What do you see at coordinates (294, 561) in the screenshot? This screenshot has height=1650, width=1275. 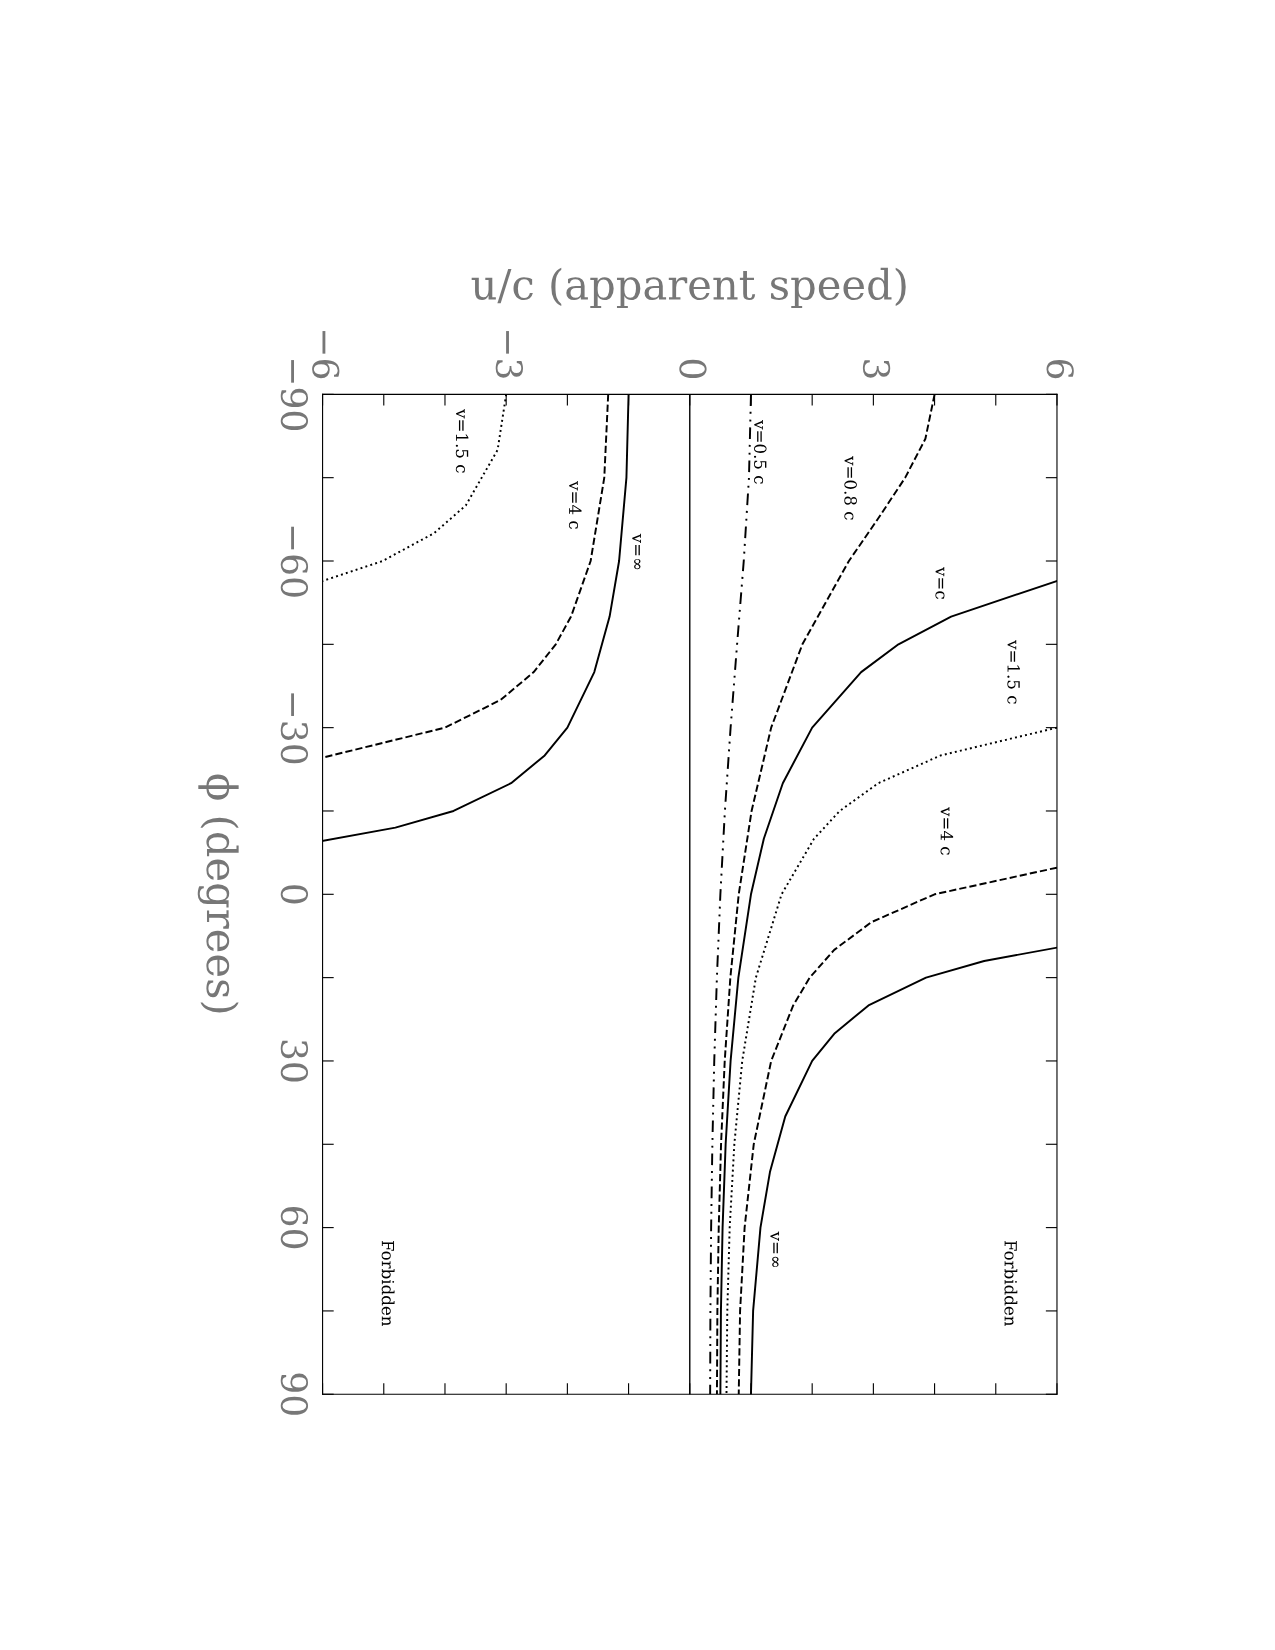 I see `y-tick-label: −60` at bounding box center [294, 561].